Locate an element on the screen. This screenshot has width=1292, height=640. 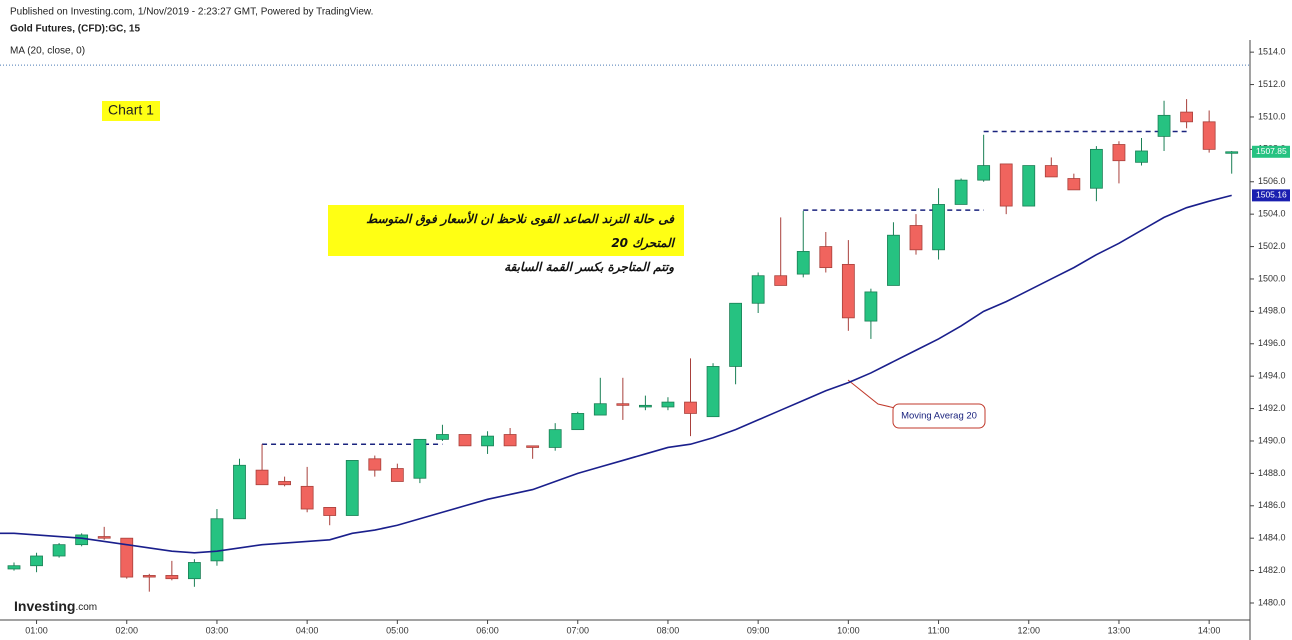
ma-legend: MA (20, close, 0) is located at coordinates (47, 51).